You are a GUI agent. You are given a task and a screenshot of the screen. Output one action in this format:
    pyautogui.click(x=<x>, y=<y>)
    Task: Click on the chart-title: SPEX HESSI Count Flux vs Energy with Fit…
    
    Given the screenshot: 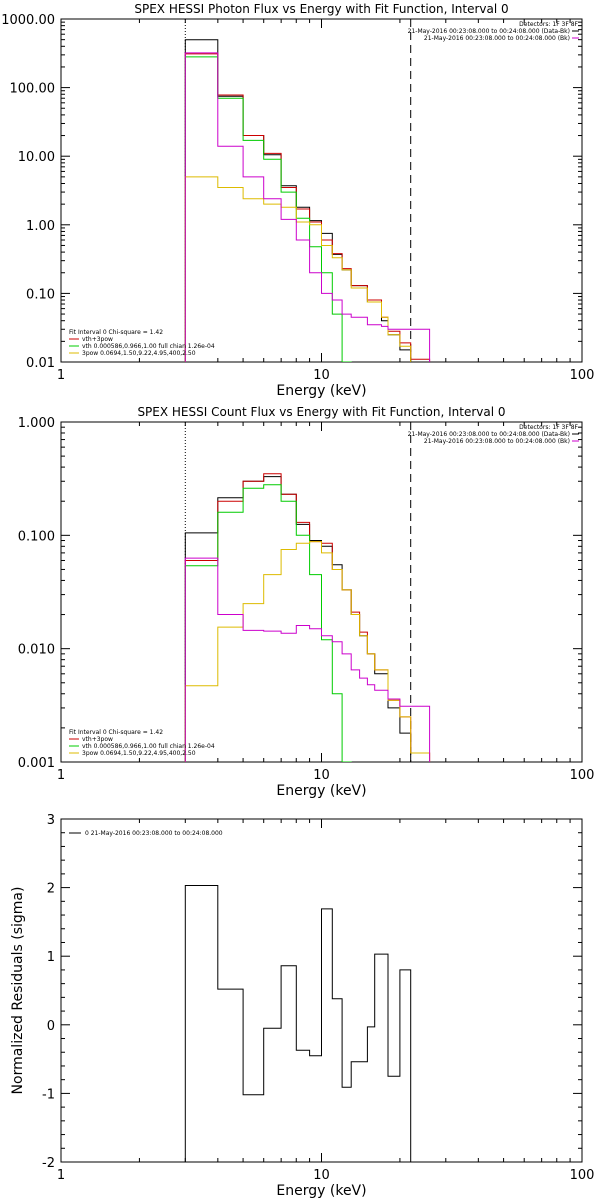 What is the action you would take?
    pyautogui.click(x=321, y=412)
    